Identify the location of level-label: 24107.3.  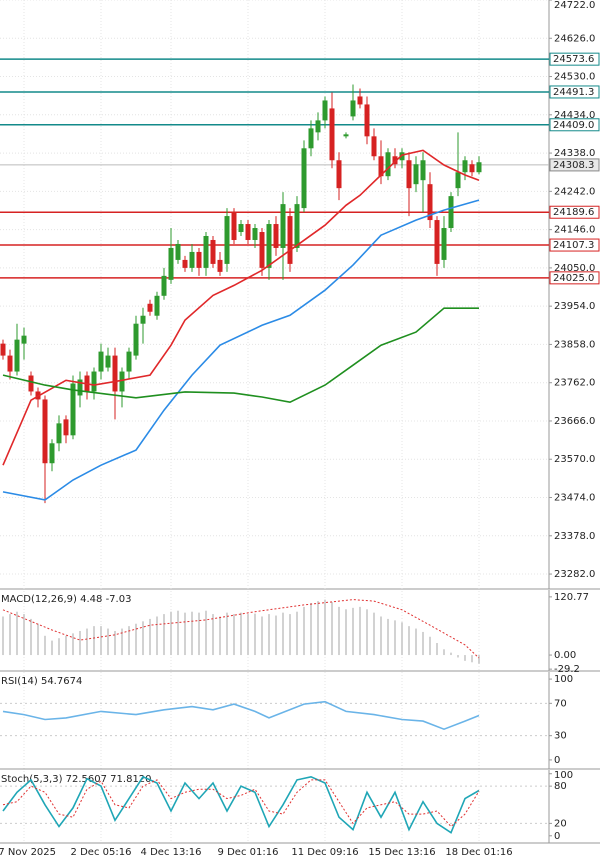
(573, 245).